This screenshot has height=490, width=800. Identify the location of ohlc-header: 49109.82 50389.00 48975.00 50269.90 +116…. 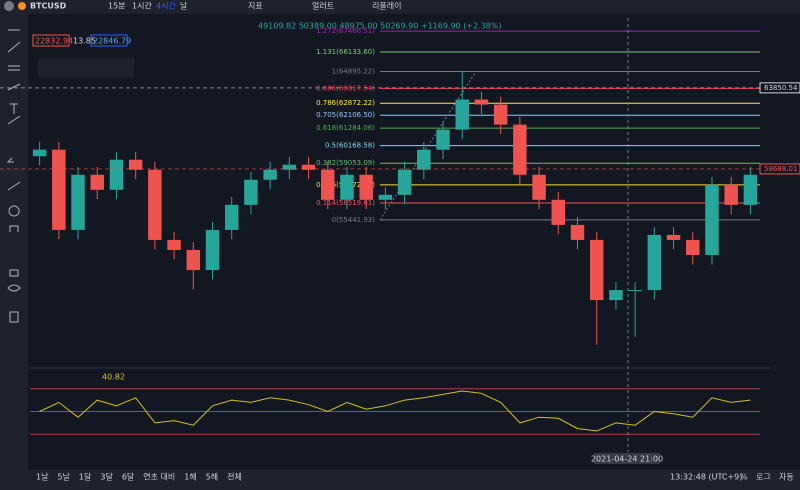
(380, 26).